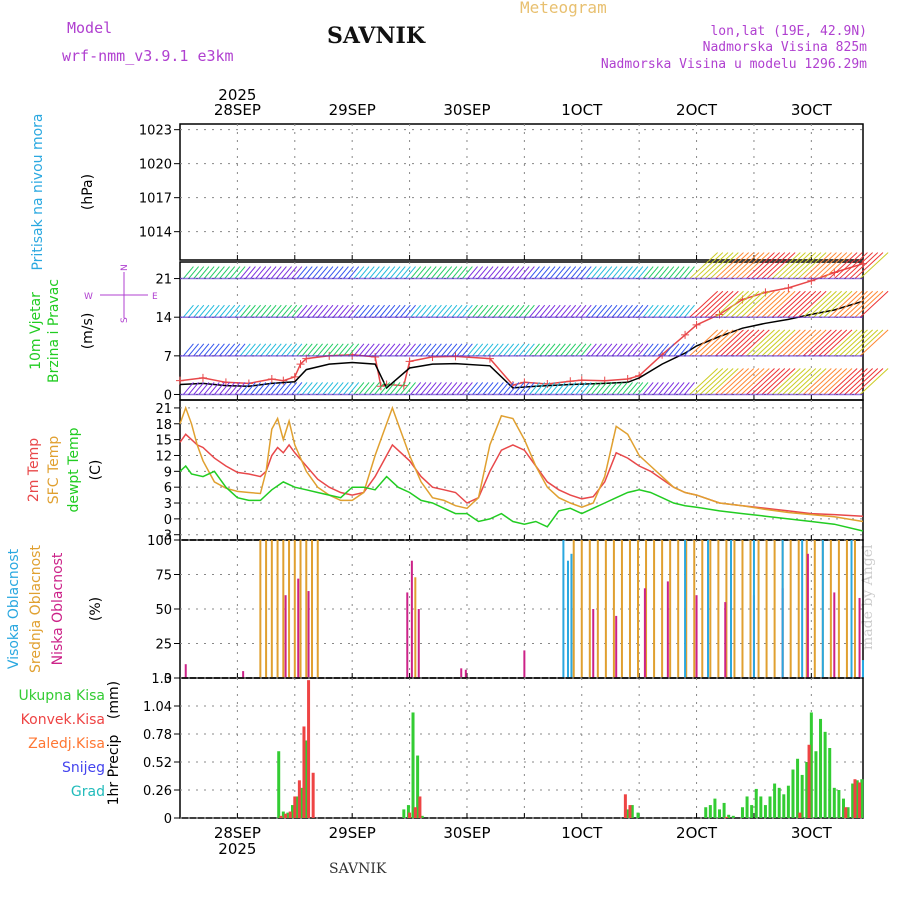 The image size is (900, 900). Describe the element at coordinates (66, 744) in the screenshot. I see `precip-legend-2: Zaledj.Kisa` at that location.